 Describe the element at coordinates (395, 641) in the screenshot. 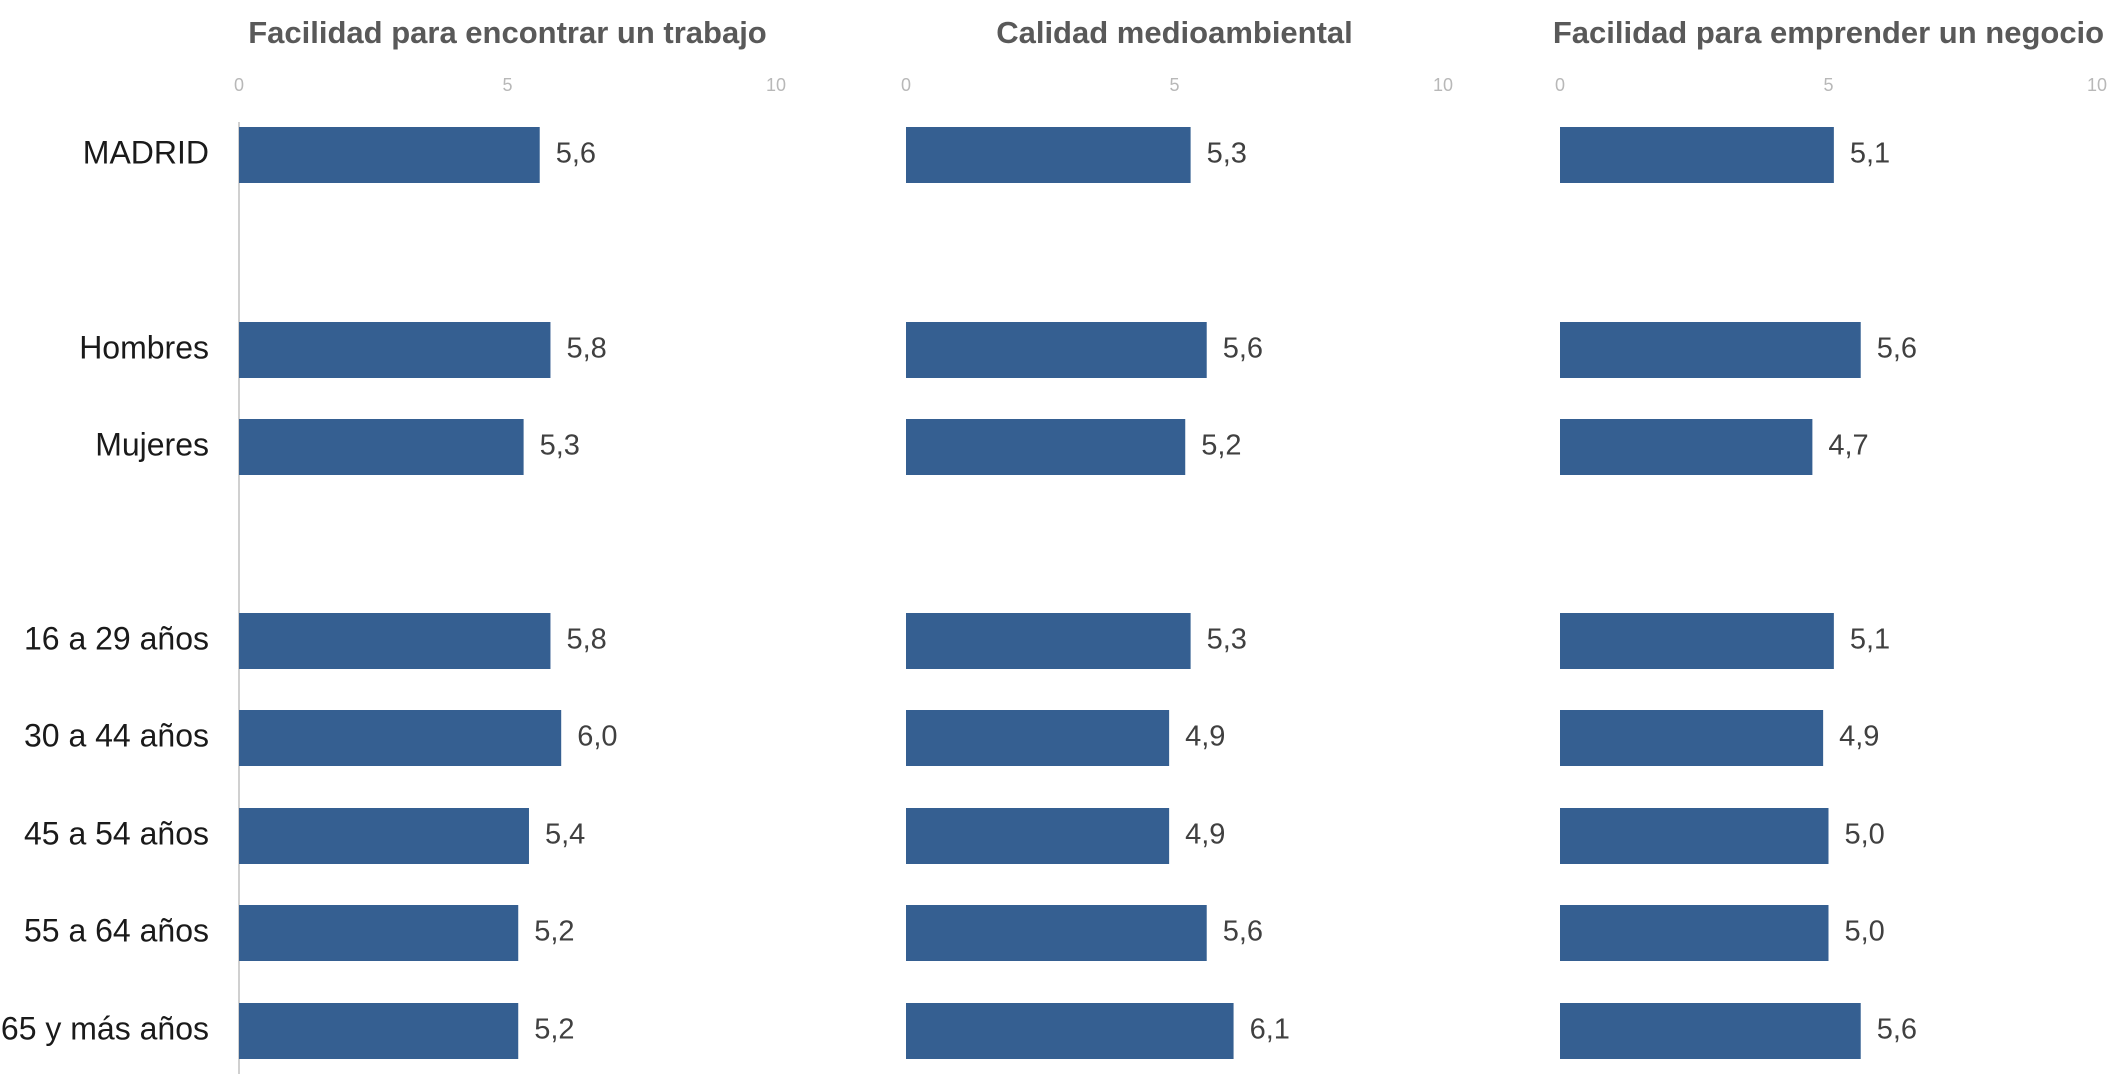

I see `bar-1-16-a-29-anos` at that location.